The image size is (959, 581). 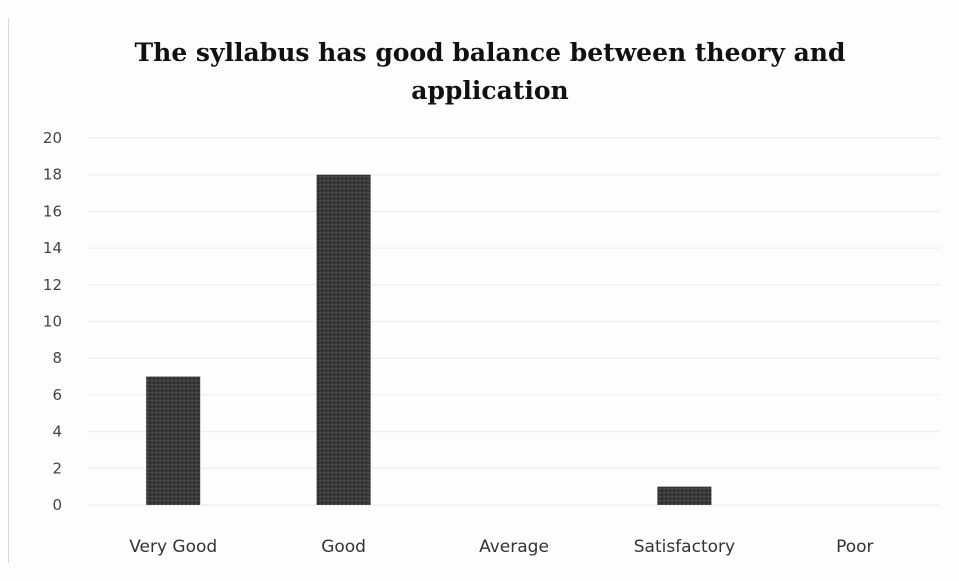 I want to click on y-tick-label: 6, so click(x=57, y=395).